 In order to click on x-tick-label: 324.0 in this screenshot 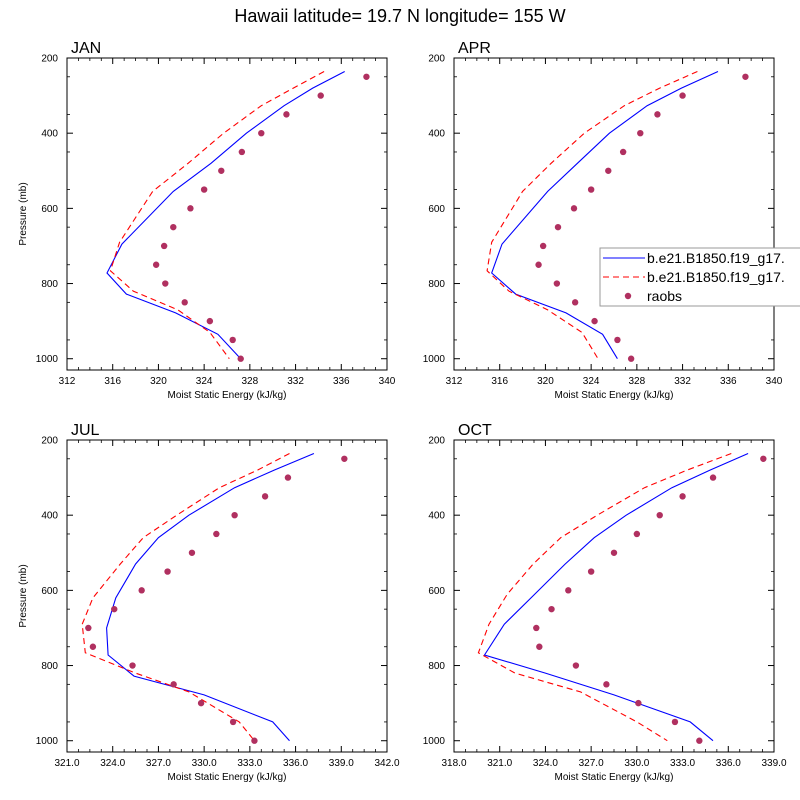, I will do `click(545, 763)`.